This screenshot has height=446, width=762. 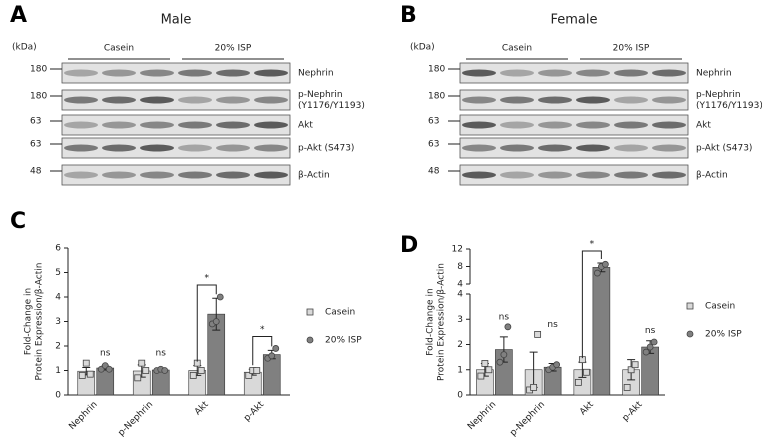 I want to click on group-label: 20% ISP, so click(x=631, y=49).